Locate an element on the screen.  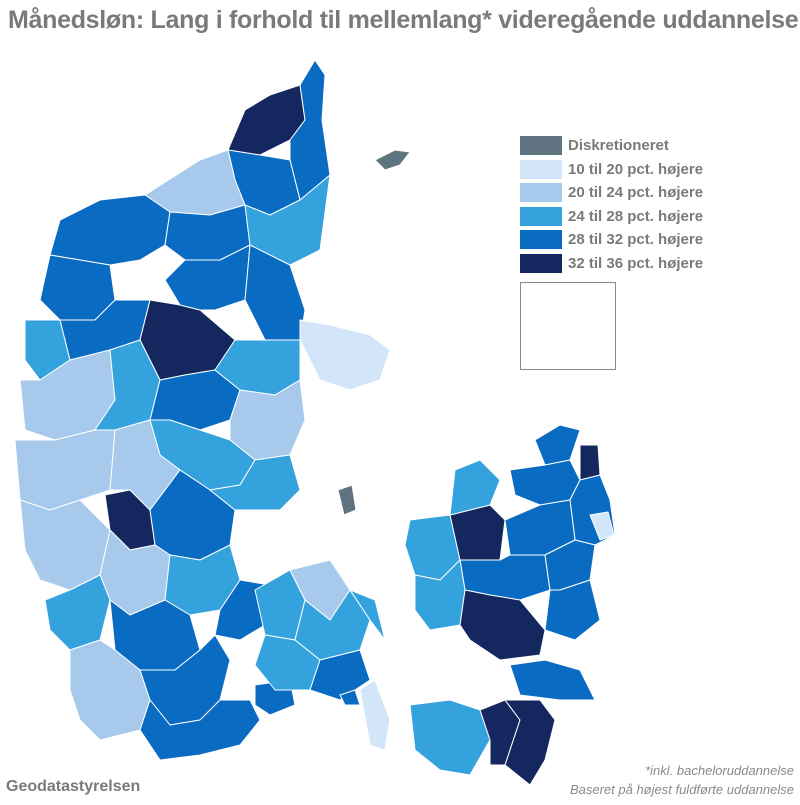
region-esbjerg is located at coordinates (77, 612).